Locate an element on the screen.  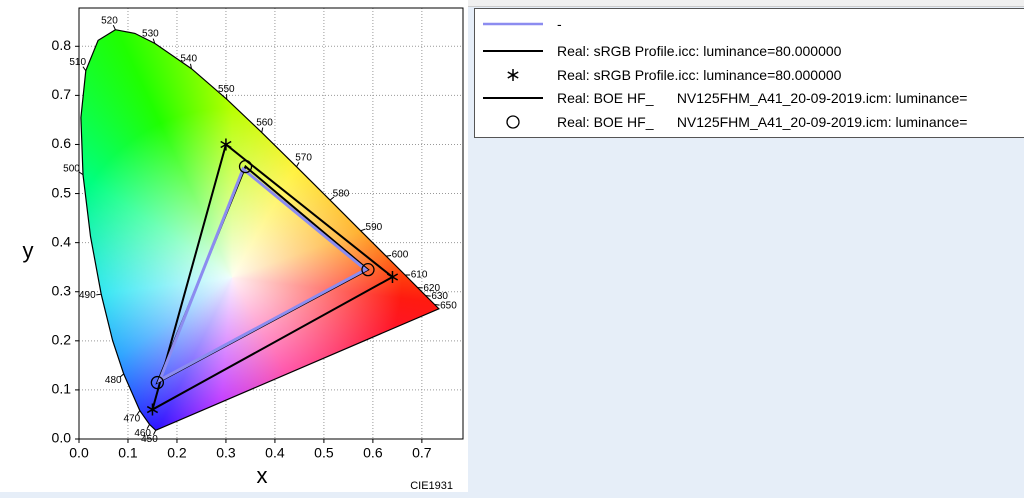
x-tick-label: 0.2 is located at coordinates (177, 453).